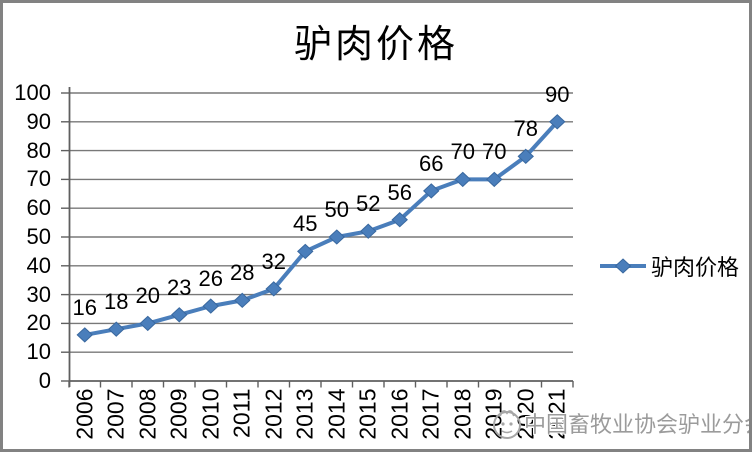 The image size is (752, 452). I want to click on data-label: 50, so click(336, 209).